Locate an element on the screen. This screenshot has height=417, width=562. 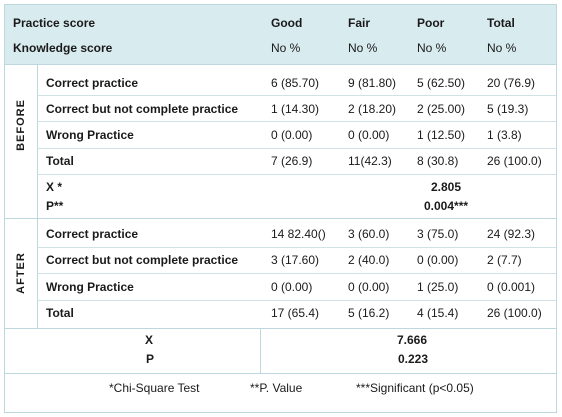
after-row-label: Wrong Practice is located at coordinates (90, 287).